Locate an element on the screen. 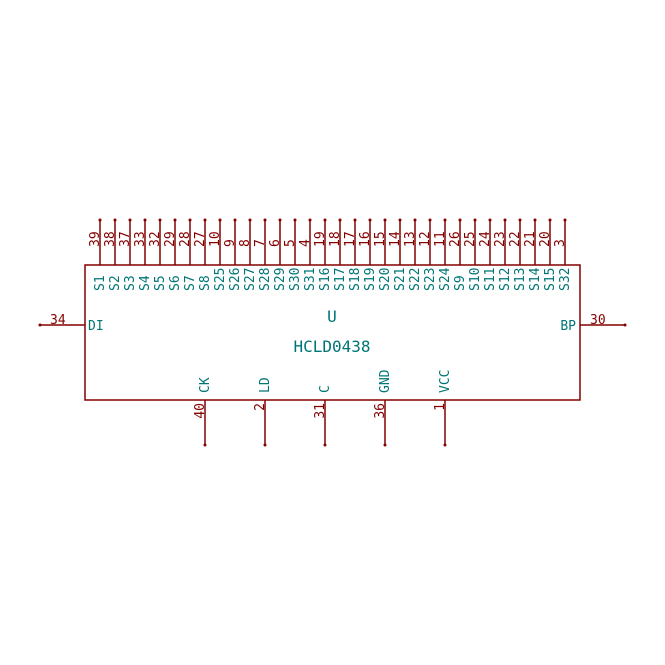 This screenshot has width=665, height=665. pin-number: 20 is located at coordinates (545, 239).